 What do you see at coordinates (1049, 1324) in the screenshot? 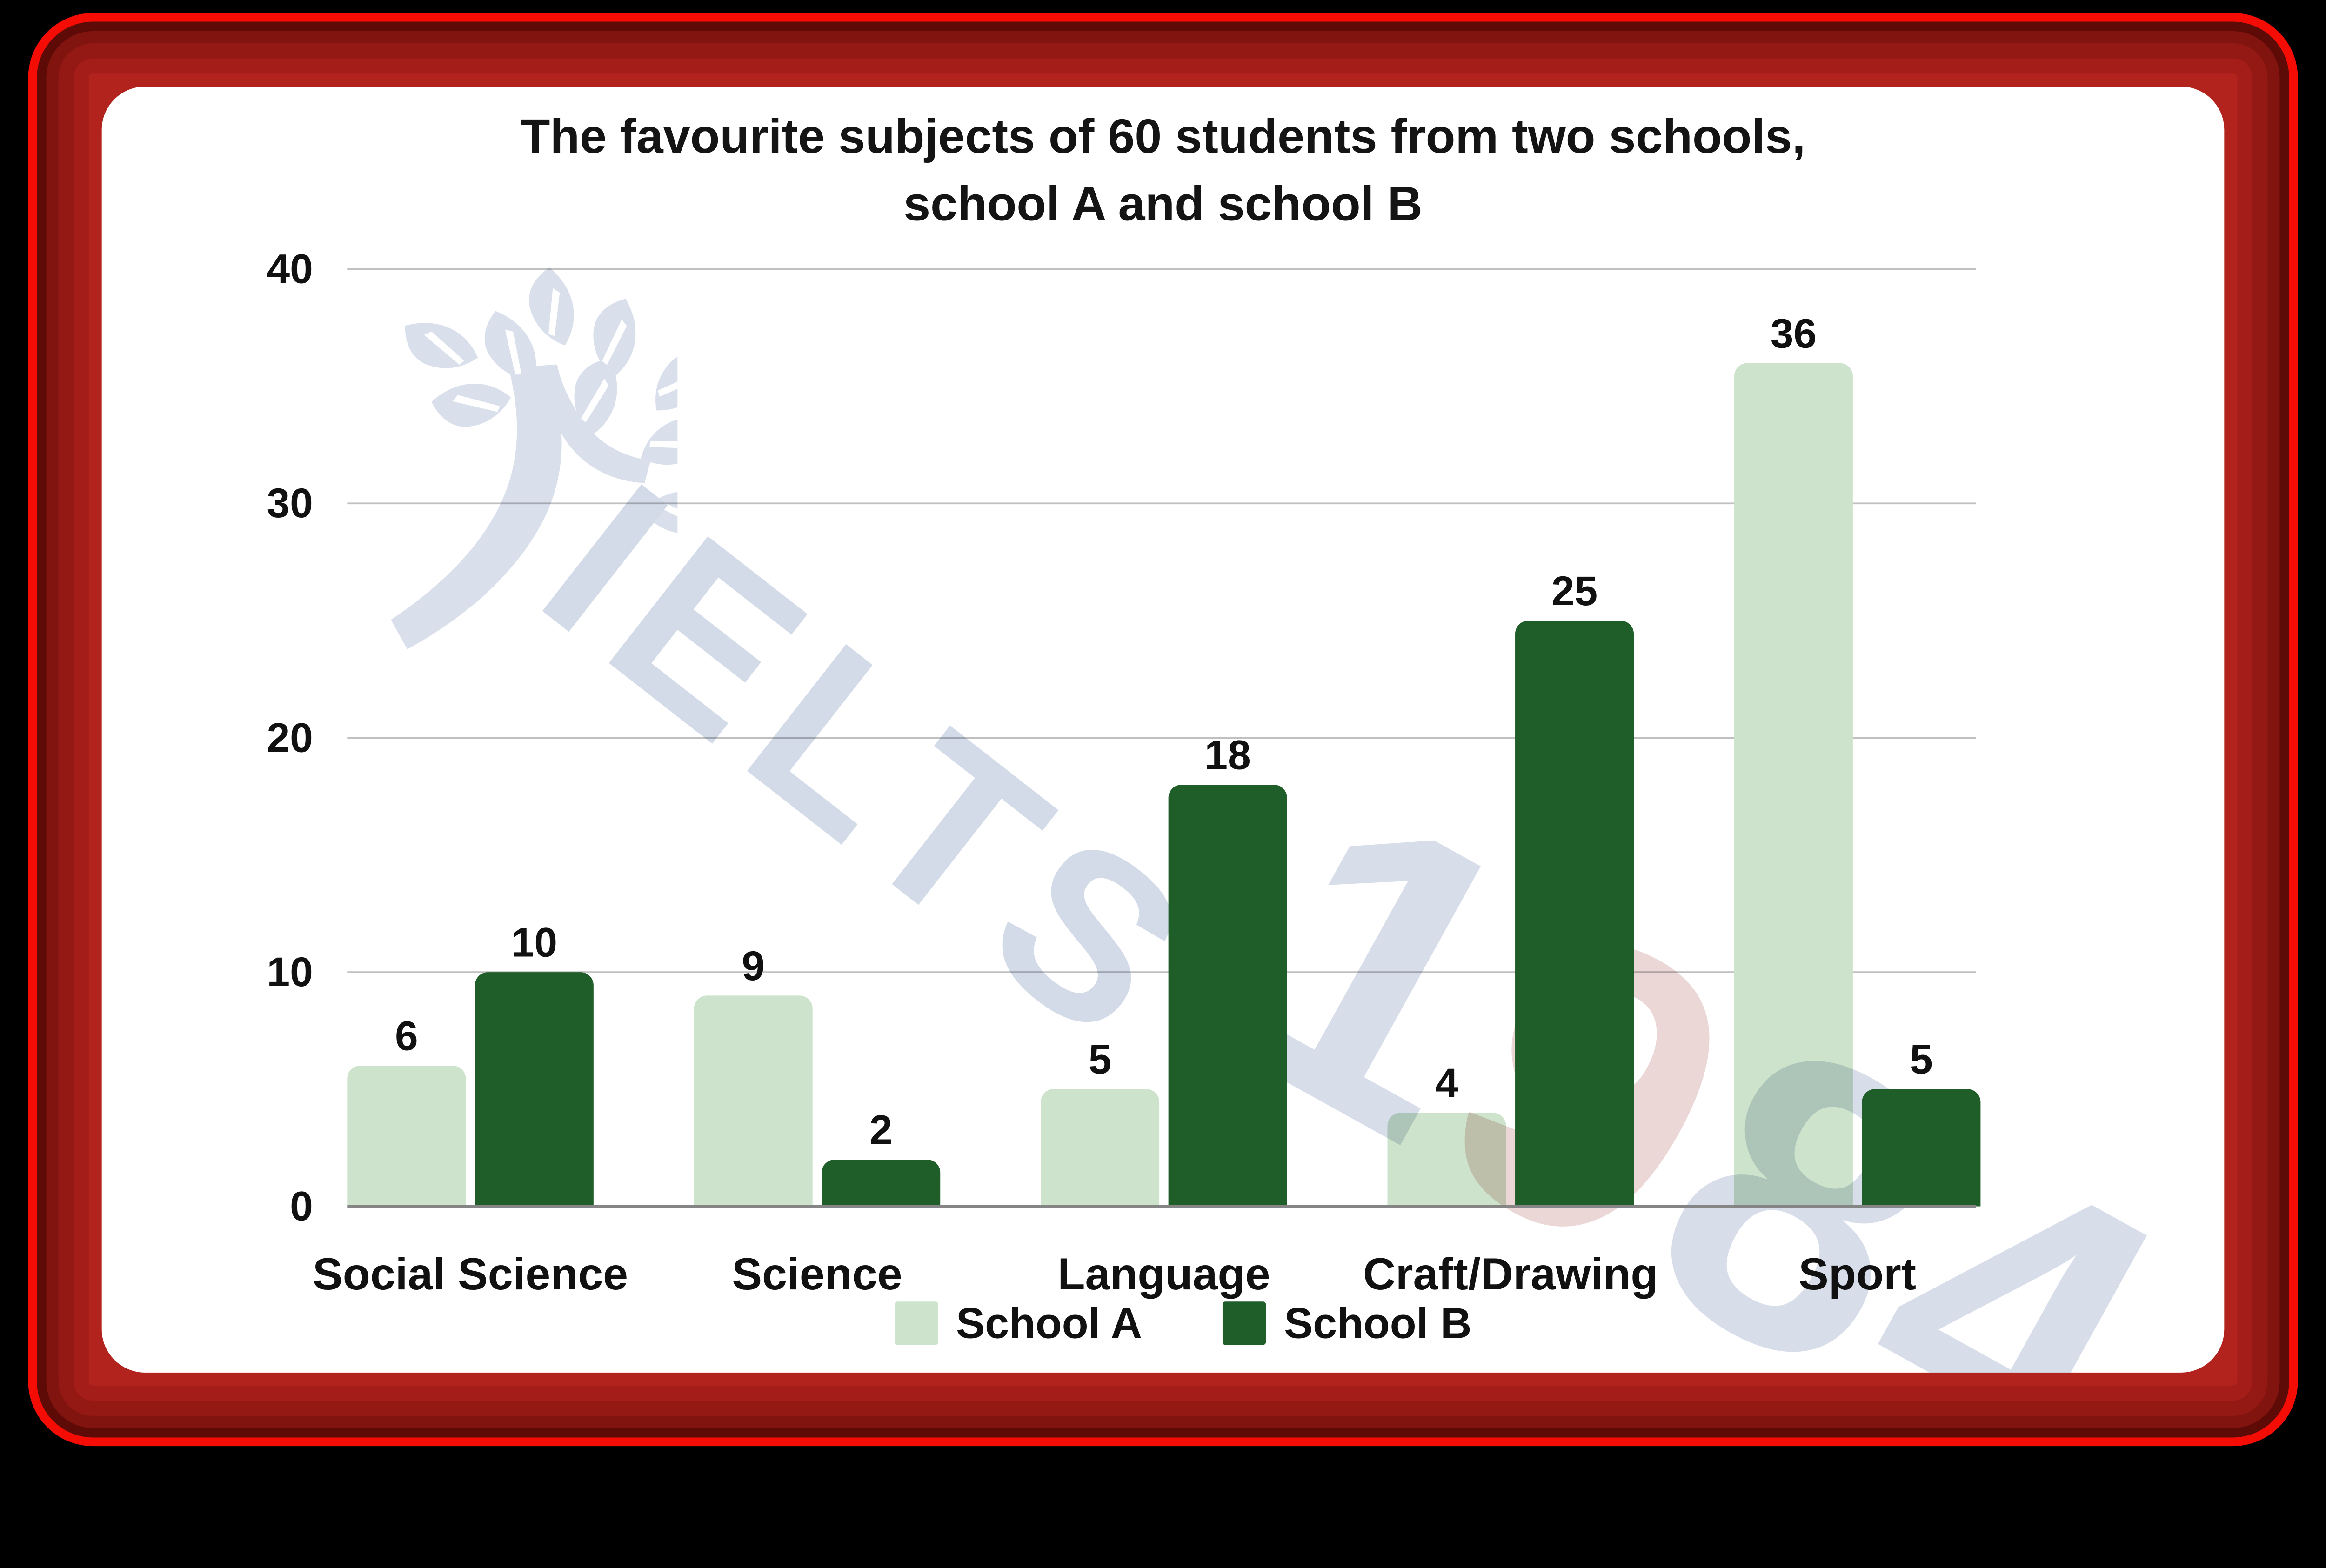
I see `legend-label-school-a: School A` at bounding box center [1049, 1324].